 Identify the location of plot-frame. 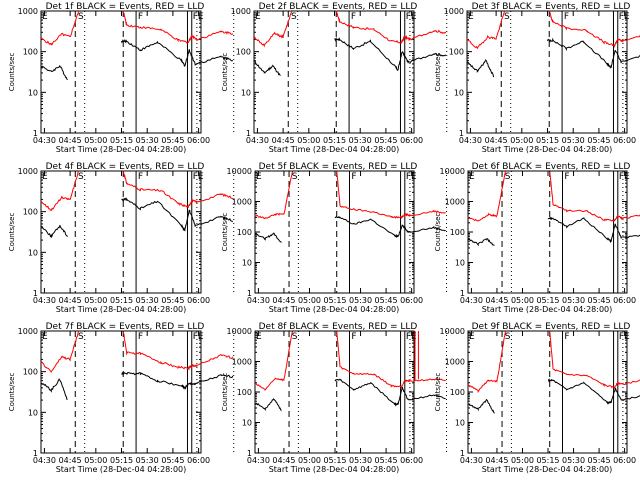
(547, 72).